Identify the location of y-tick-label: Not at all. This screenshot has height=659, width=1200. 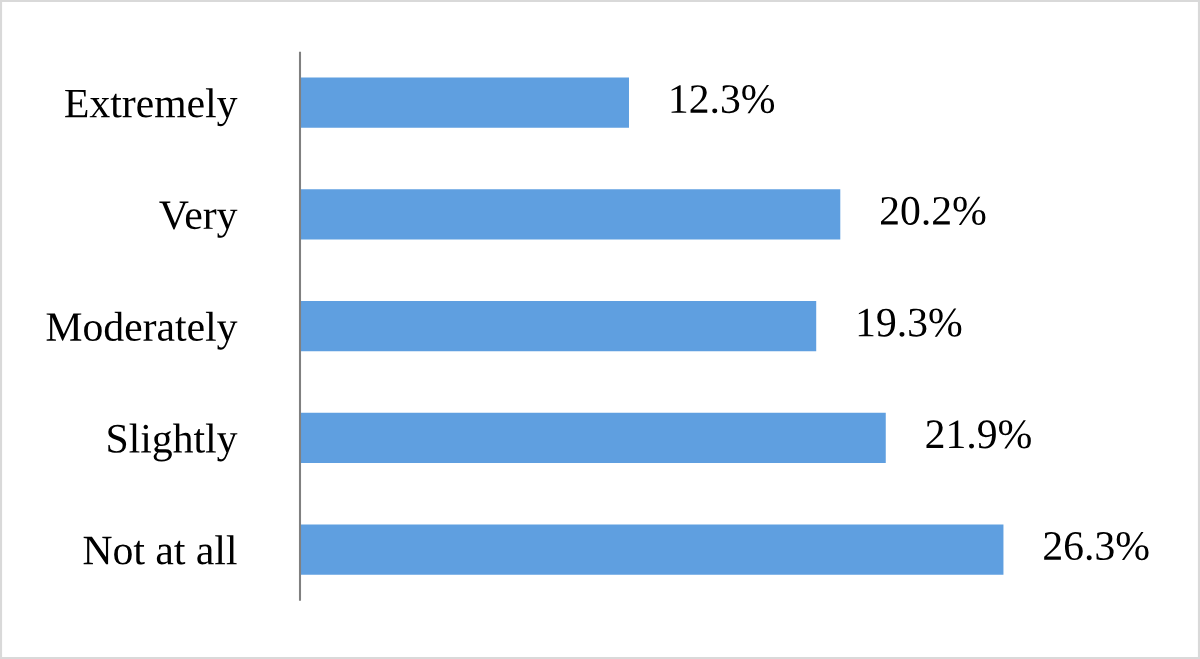
(160, 550).